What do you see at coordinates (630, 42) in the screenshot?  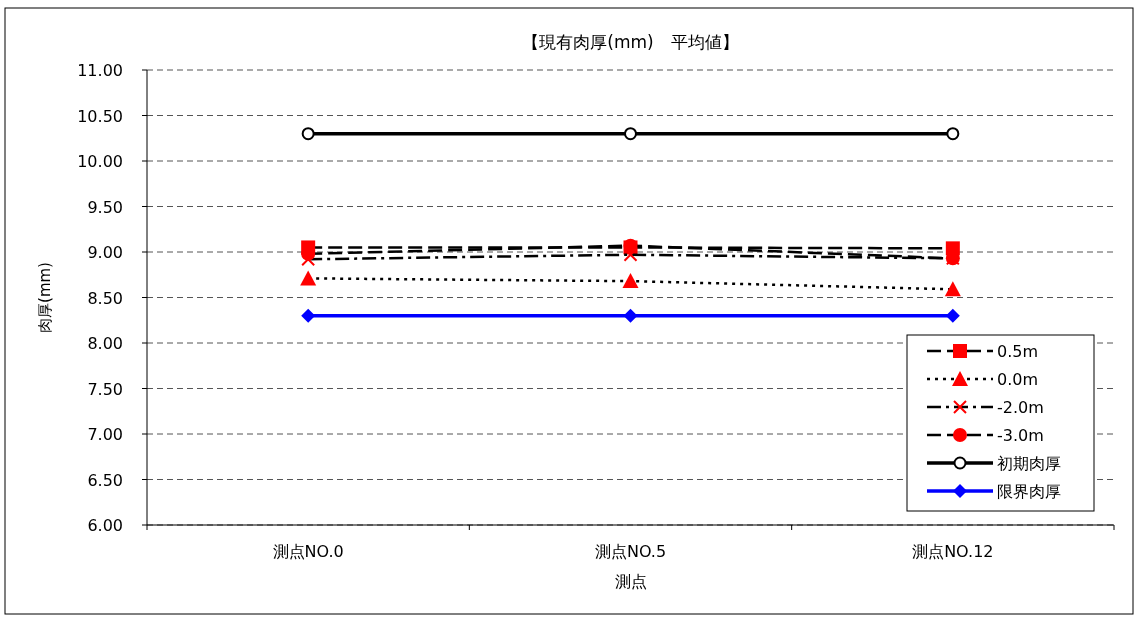 I see `chart-title: 【現有肉厚(mm) 平均値】` at bounding box center [630, 42].